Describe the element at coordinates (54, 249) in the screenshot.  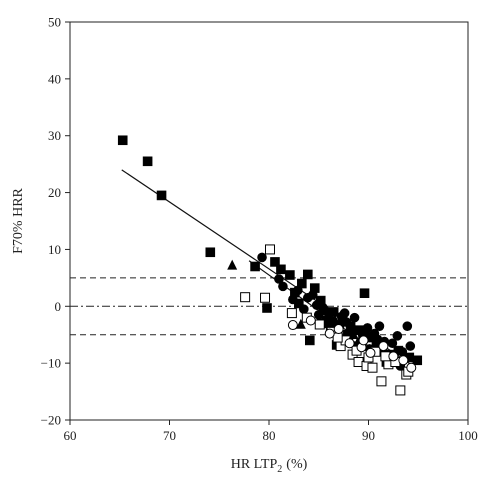
I see `y-tick-label: 10` at that location.